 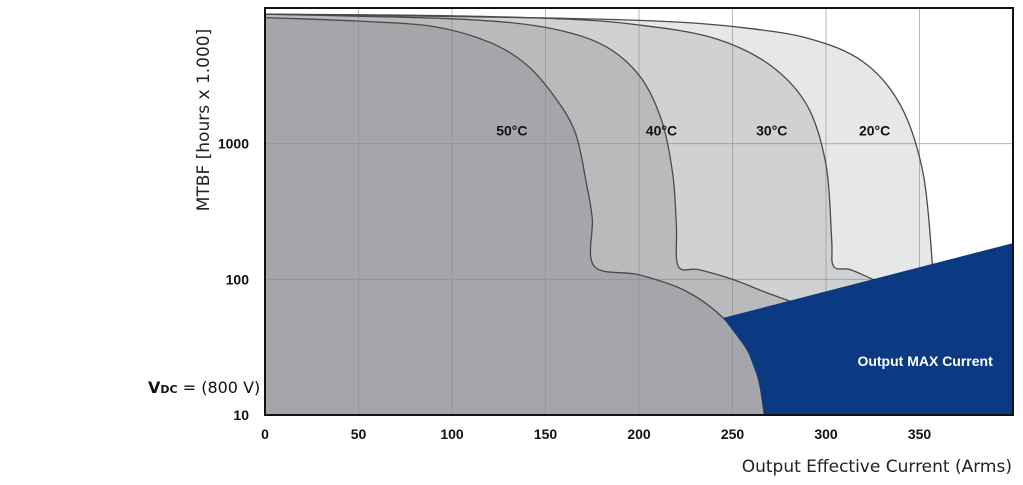 What do you see at coordinates (826, 434) in the screenshot?
I see `x-tick-label: 300` at bounding box center [826, 434].